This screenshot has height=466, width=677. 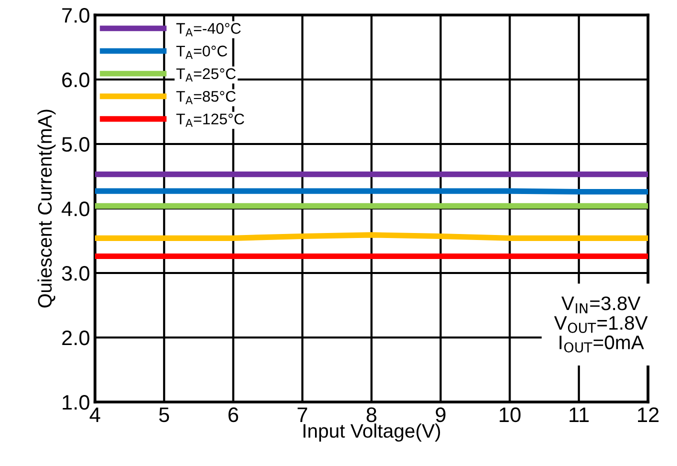 What do you see at coordinates (208, 29) in the screenshot?
I see `legend-label: T$_{A}$=-40°C` at bounding box center [208, 29].